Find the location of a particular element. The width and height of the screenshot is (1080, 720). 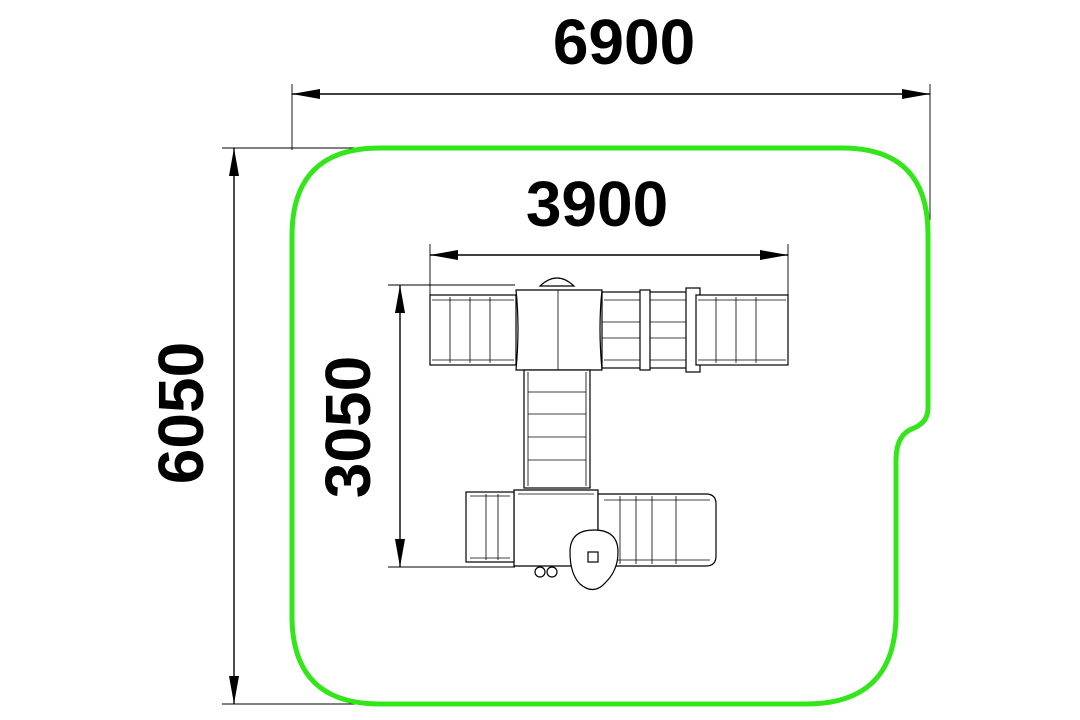

lower-right-slide is located at coordinates (657, 530).